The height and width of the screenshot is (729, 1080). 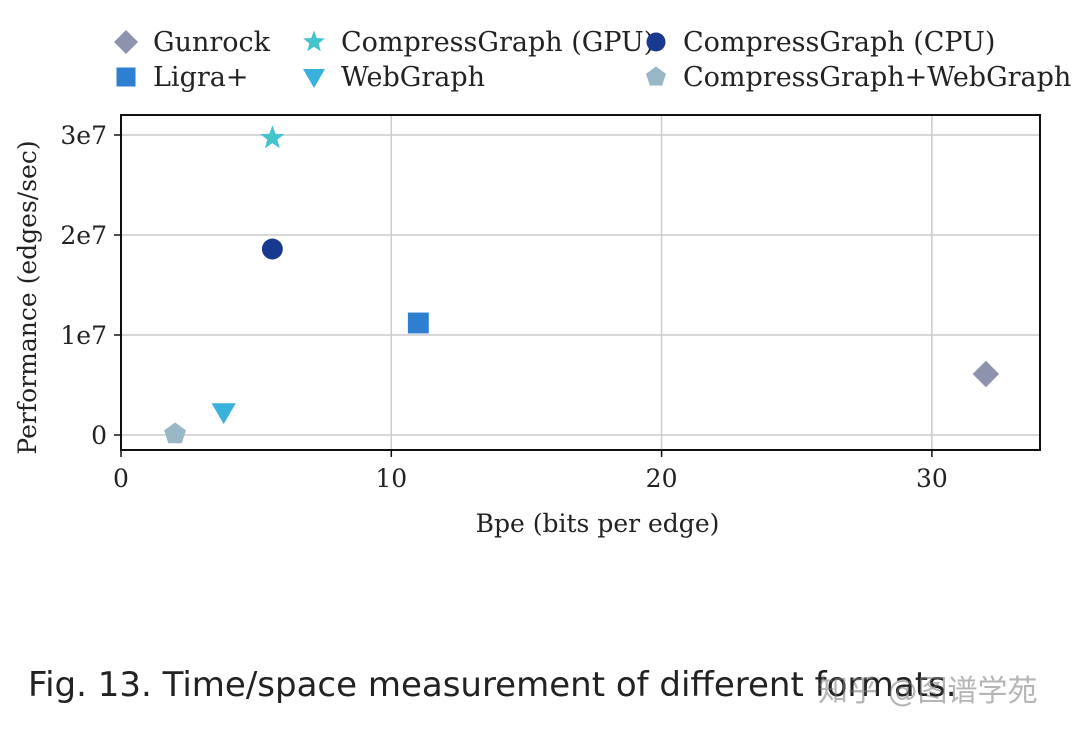 What do you see at coordinates (656, 76) in the screenshot?
I see `legend-marker-compressgraph-webgraph` at bounding box center [656, 76].